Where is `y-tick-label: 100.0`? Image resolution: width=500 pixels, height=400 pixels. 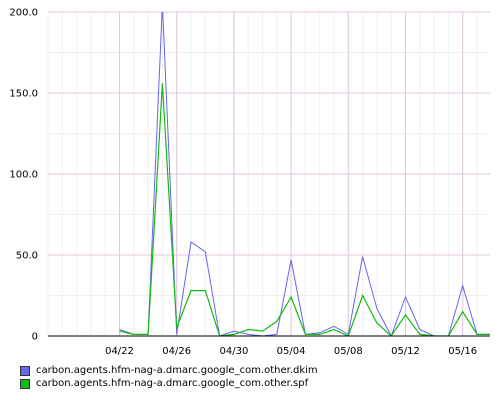 y-tick-label: 100.0 is located at coordinates (23, 175).